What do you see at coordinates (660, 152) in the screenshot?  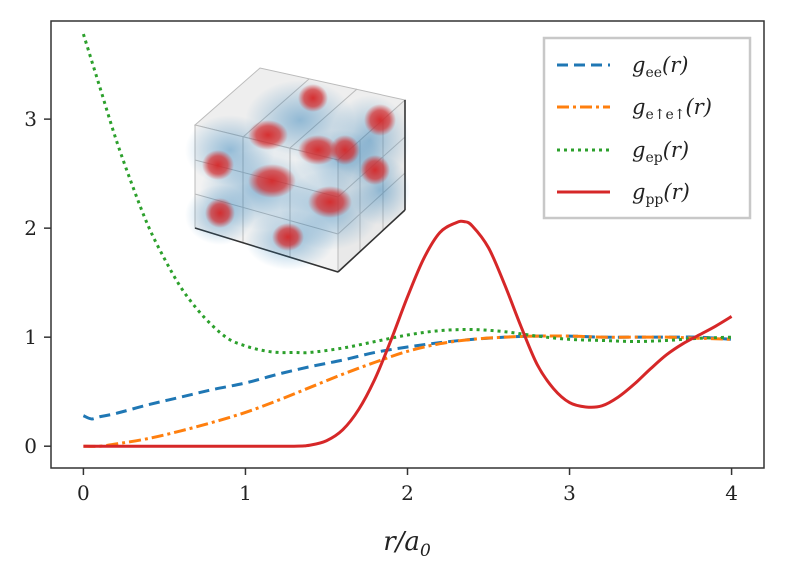 I see `legend-label-gep: gep(r)` at bounding box center [660, 152].